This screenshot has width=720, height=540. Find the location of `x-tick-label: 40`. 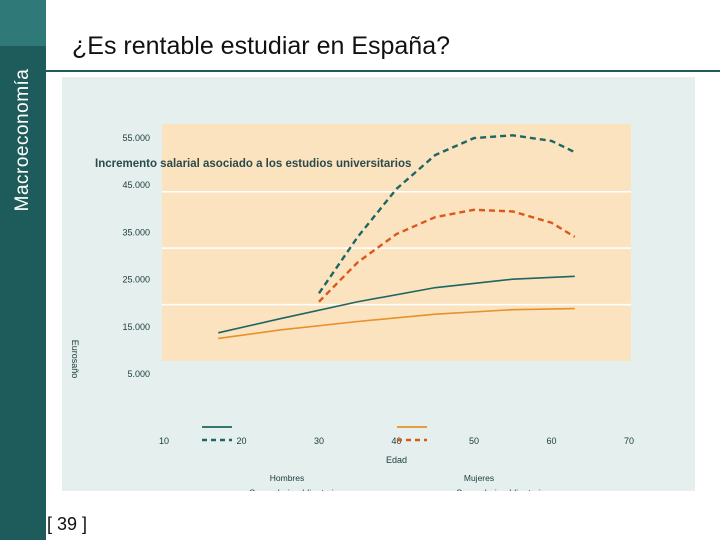

x-tick-label: 40 is located at coordinates (396, 441).